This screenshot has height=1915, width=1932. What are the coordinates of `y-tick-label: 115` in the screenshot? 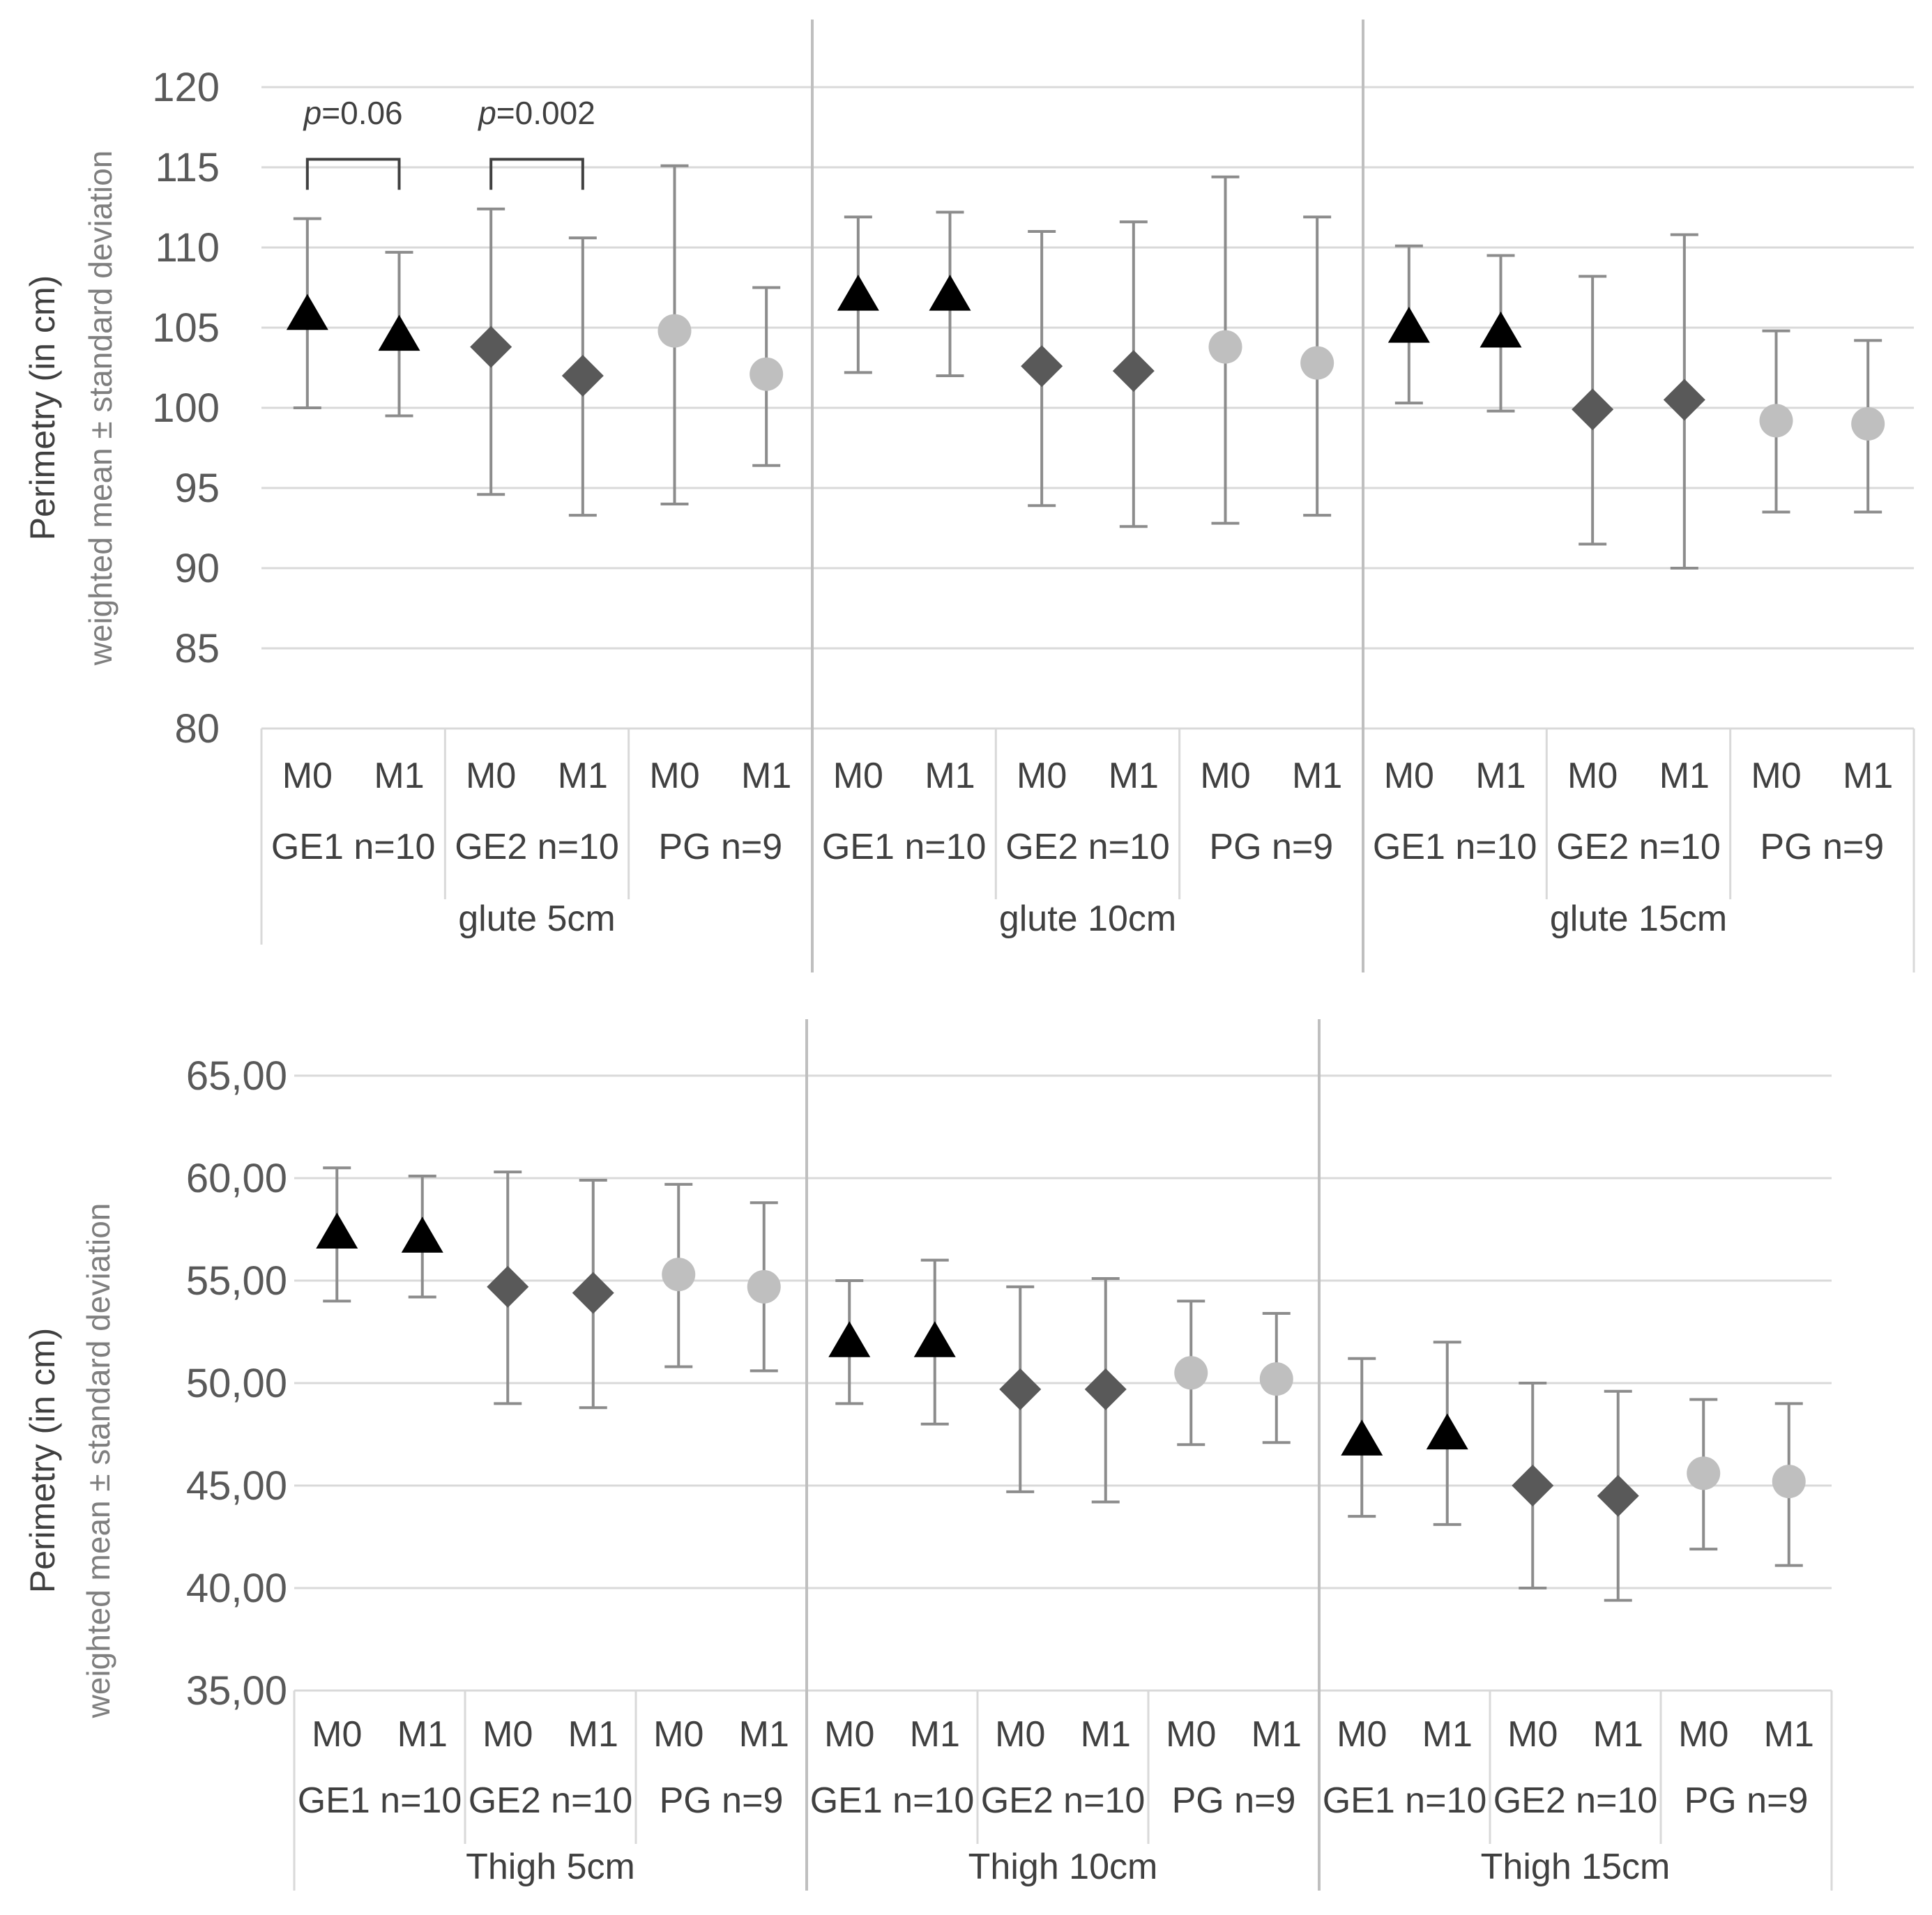 It's located at (187, 167).